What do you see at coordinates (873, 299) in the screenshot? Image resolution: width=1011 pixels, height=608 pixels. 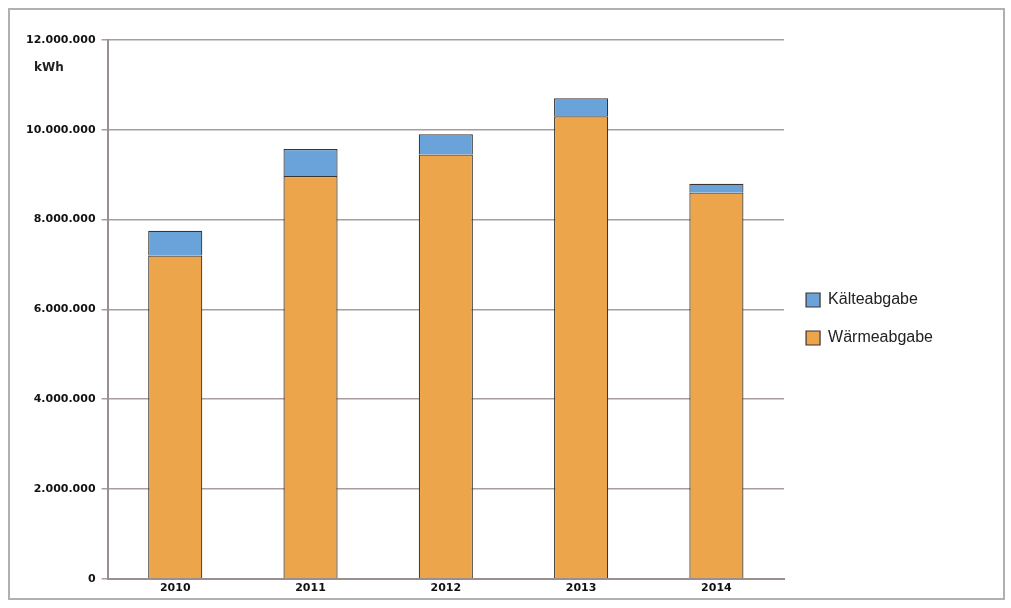 I see `legend-label: Kälteabgabe` at bounding box center [873, 299].